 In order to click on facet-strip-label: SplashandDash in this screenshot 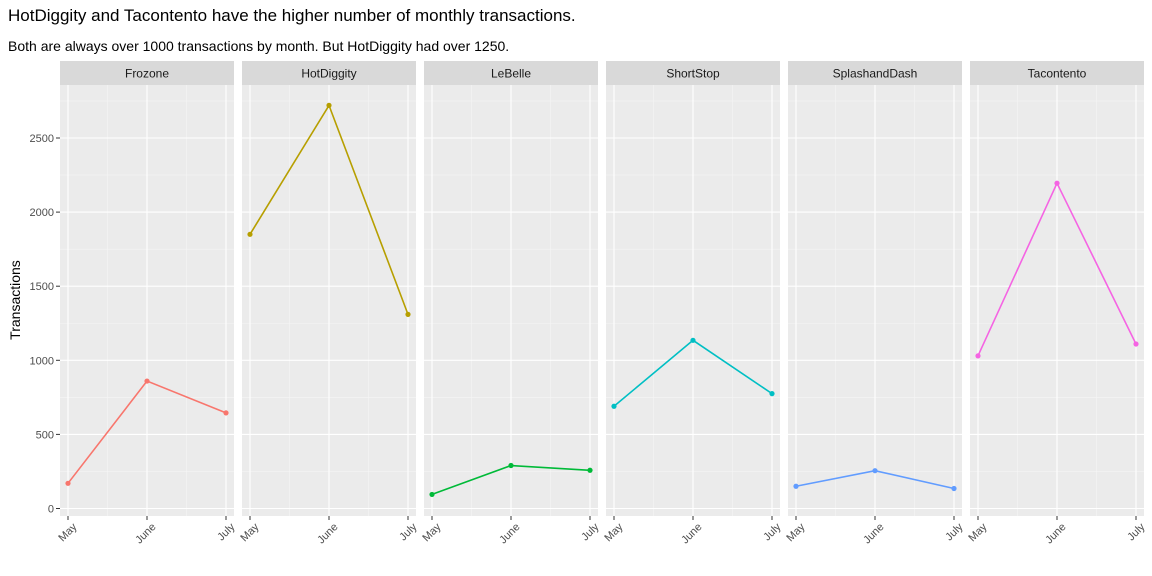, I will do `click(875, 74)`.